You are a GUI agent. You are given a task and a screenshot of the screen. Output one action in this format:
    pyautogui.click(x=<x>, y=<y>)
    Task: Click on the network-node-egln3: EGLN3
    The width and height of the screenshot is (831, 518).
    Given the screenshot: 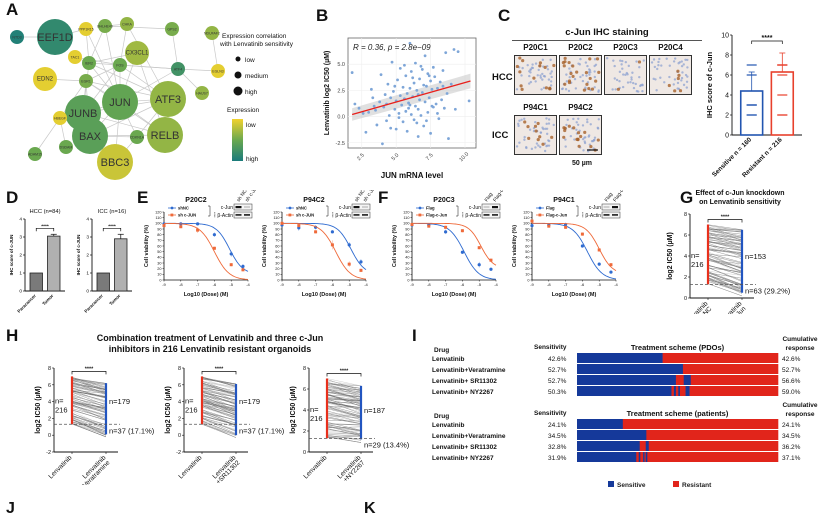 What is the action you would take?
    pyautogui.click(x=218, y=71)
    